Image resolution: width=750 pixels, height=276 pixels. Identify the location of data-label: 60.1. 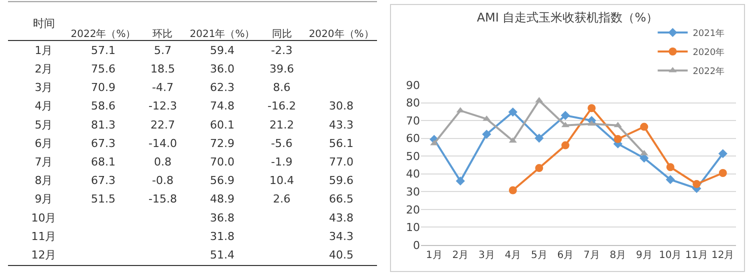
(222, 125).